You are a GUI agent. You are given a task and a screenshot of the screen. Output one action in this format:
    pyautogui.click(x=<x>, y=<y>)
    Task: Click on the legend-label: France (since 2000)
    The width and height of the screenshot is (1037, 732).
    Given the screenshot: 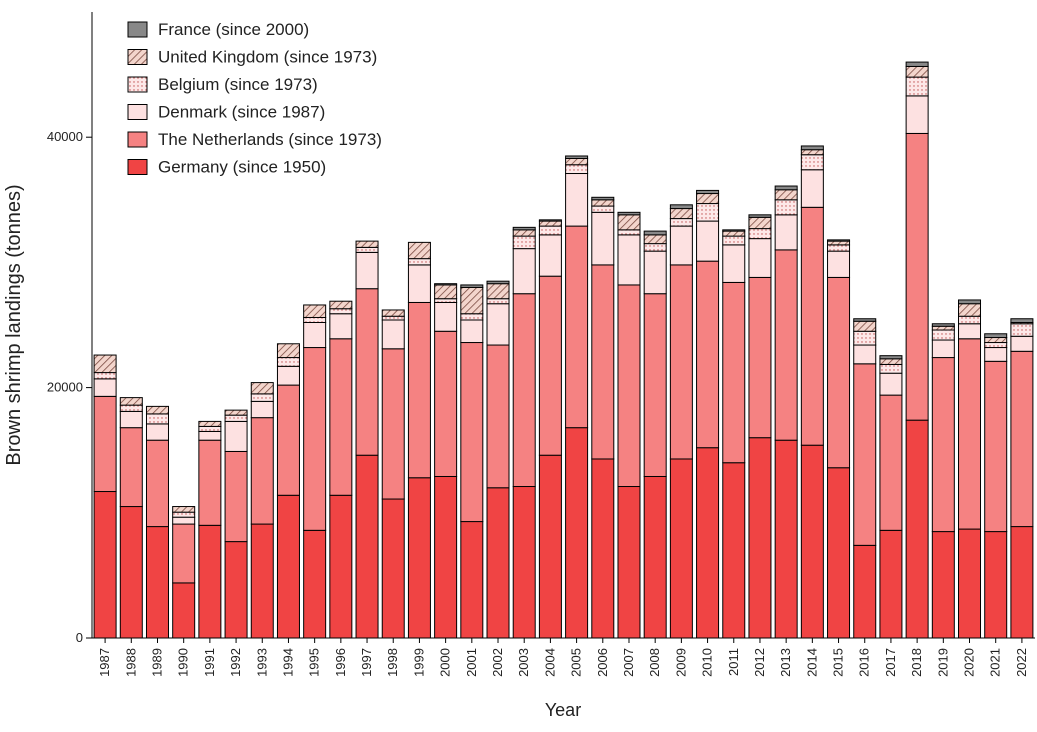 What is the action you would take?
    pyautogui.click(x=233, y=29)
    